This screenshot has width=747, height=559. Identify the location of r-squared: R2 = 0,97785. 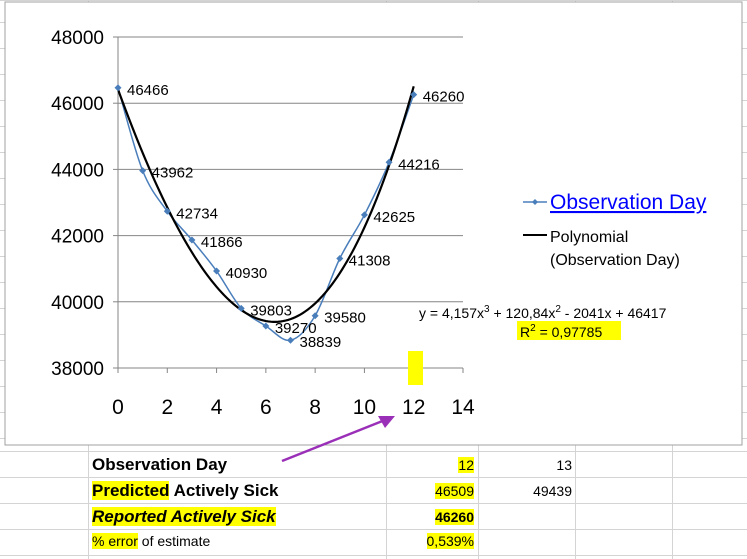
(561, 331).